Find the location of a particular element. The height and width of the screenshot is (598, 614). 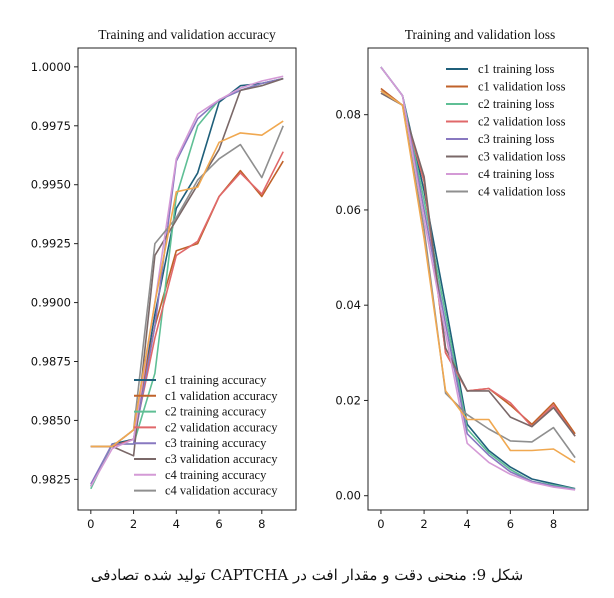

legend-label: c2 validation loss is located at coordinates (522, 122).